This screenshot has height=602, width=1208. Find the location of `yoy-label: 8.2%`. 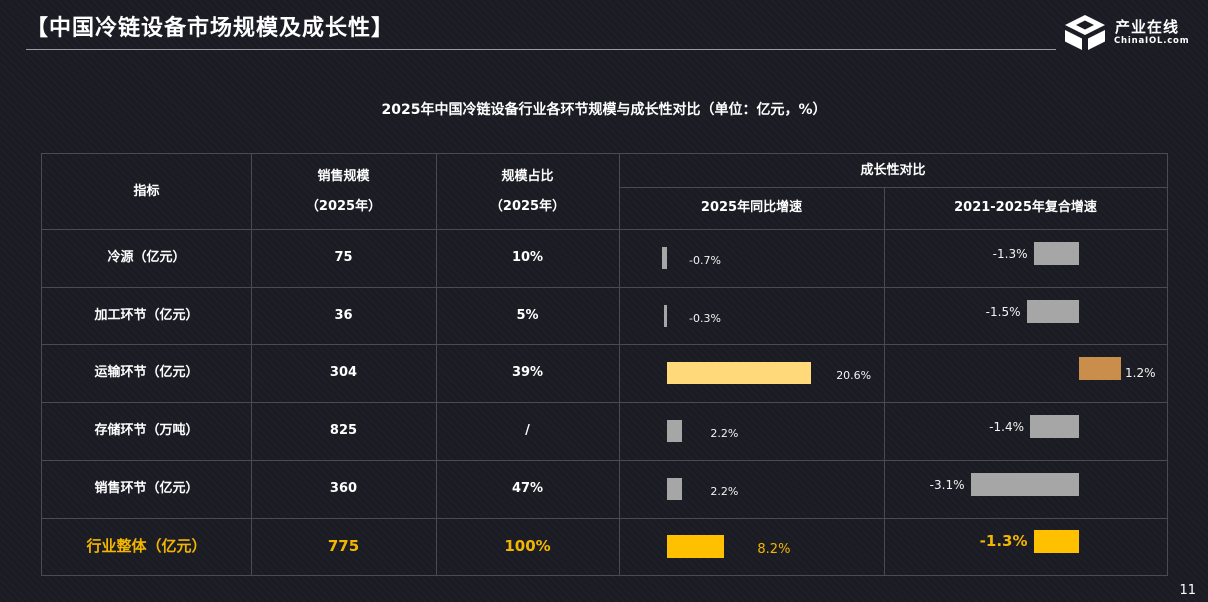

yoy-label: 8.2% is located at coordinates (774, 550).